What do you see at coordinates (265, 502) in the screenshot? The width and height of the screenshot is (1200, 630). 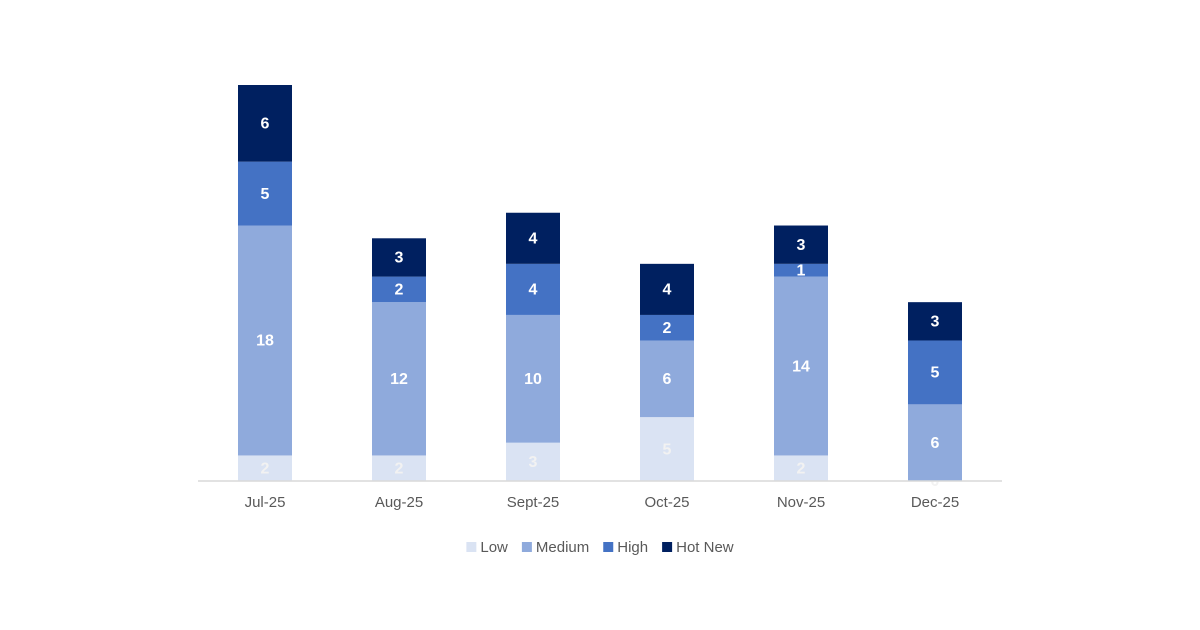 I see `x-tick-label: Jul-25` at bounding box center [265, 502].